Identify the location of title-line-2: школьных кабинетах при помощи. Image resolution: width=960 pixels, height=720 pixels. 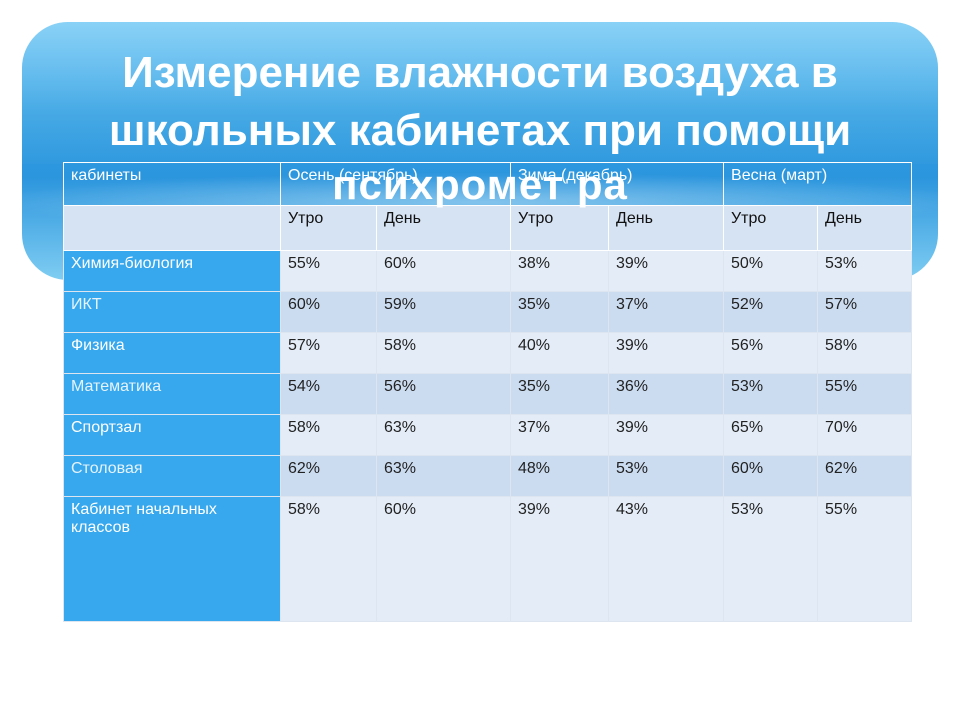
(480, 130).